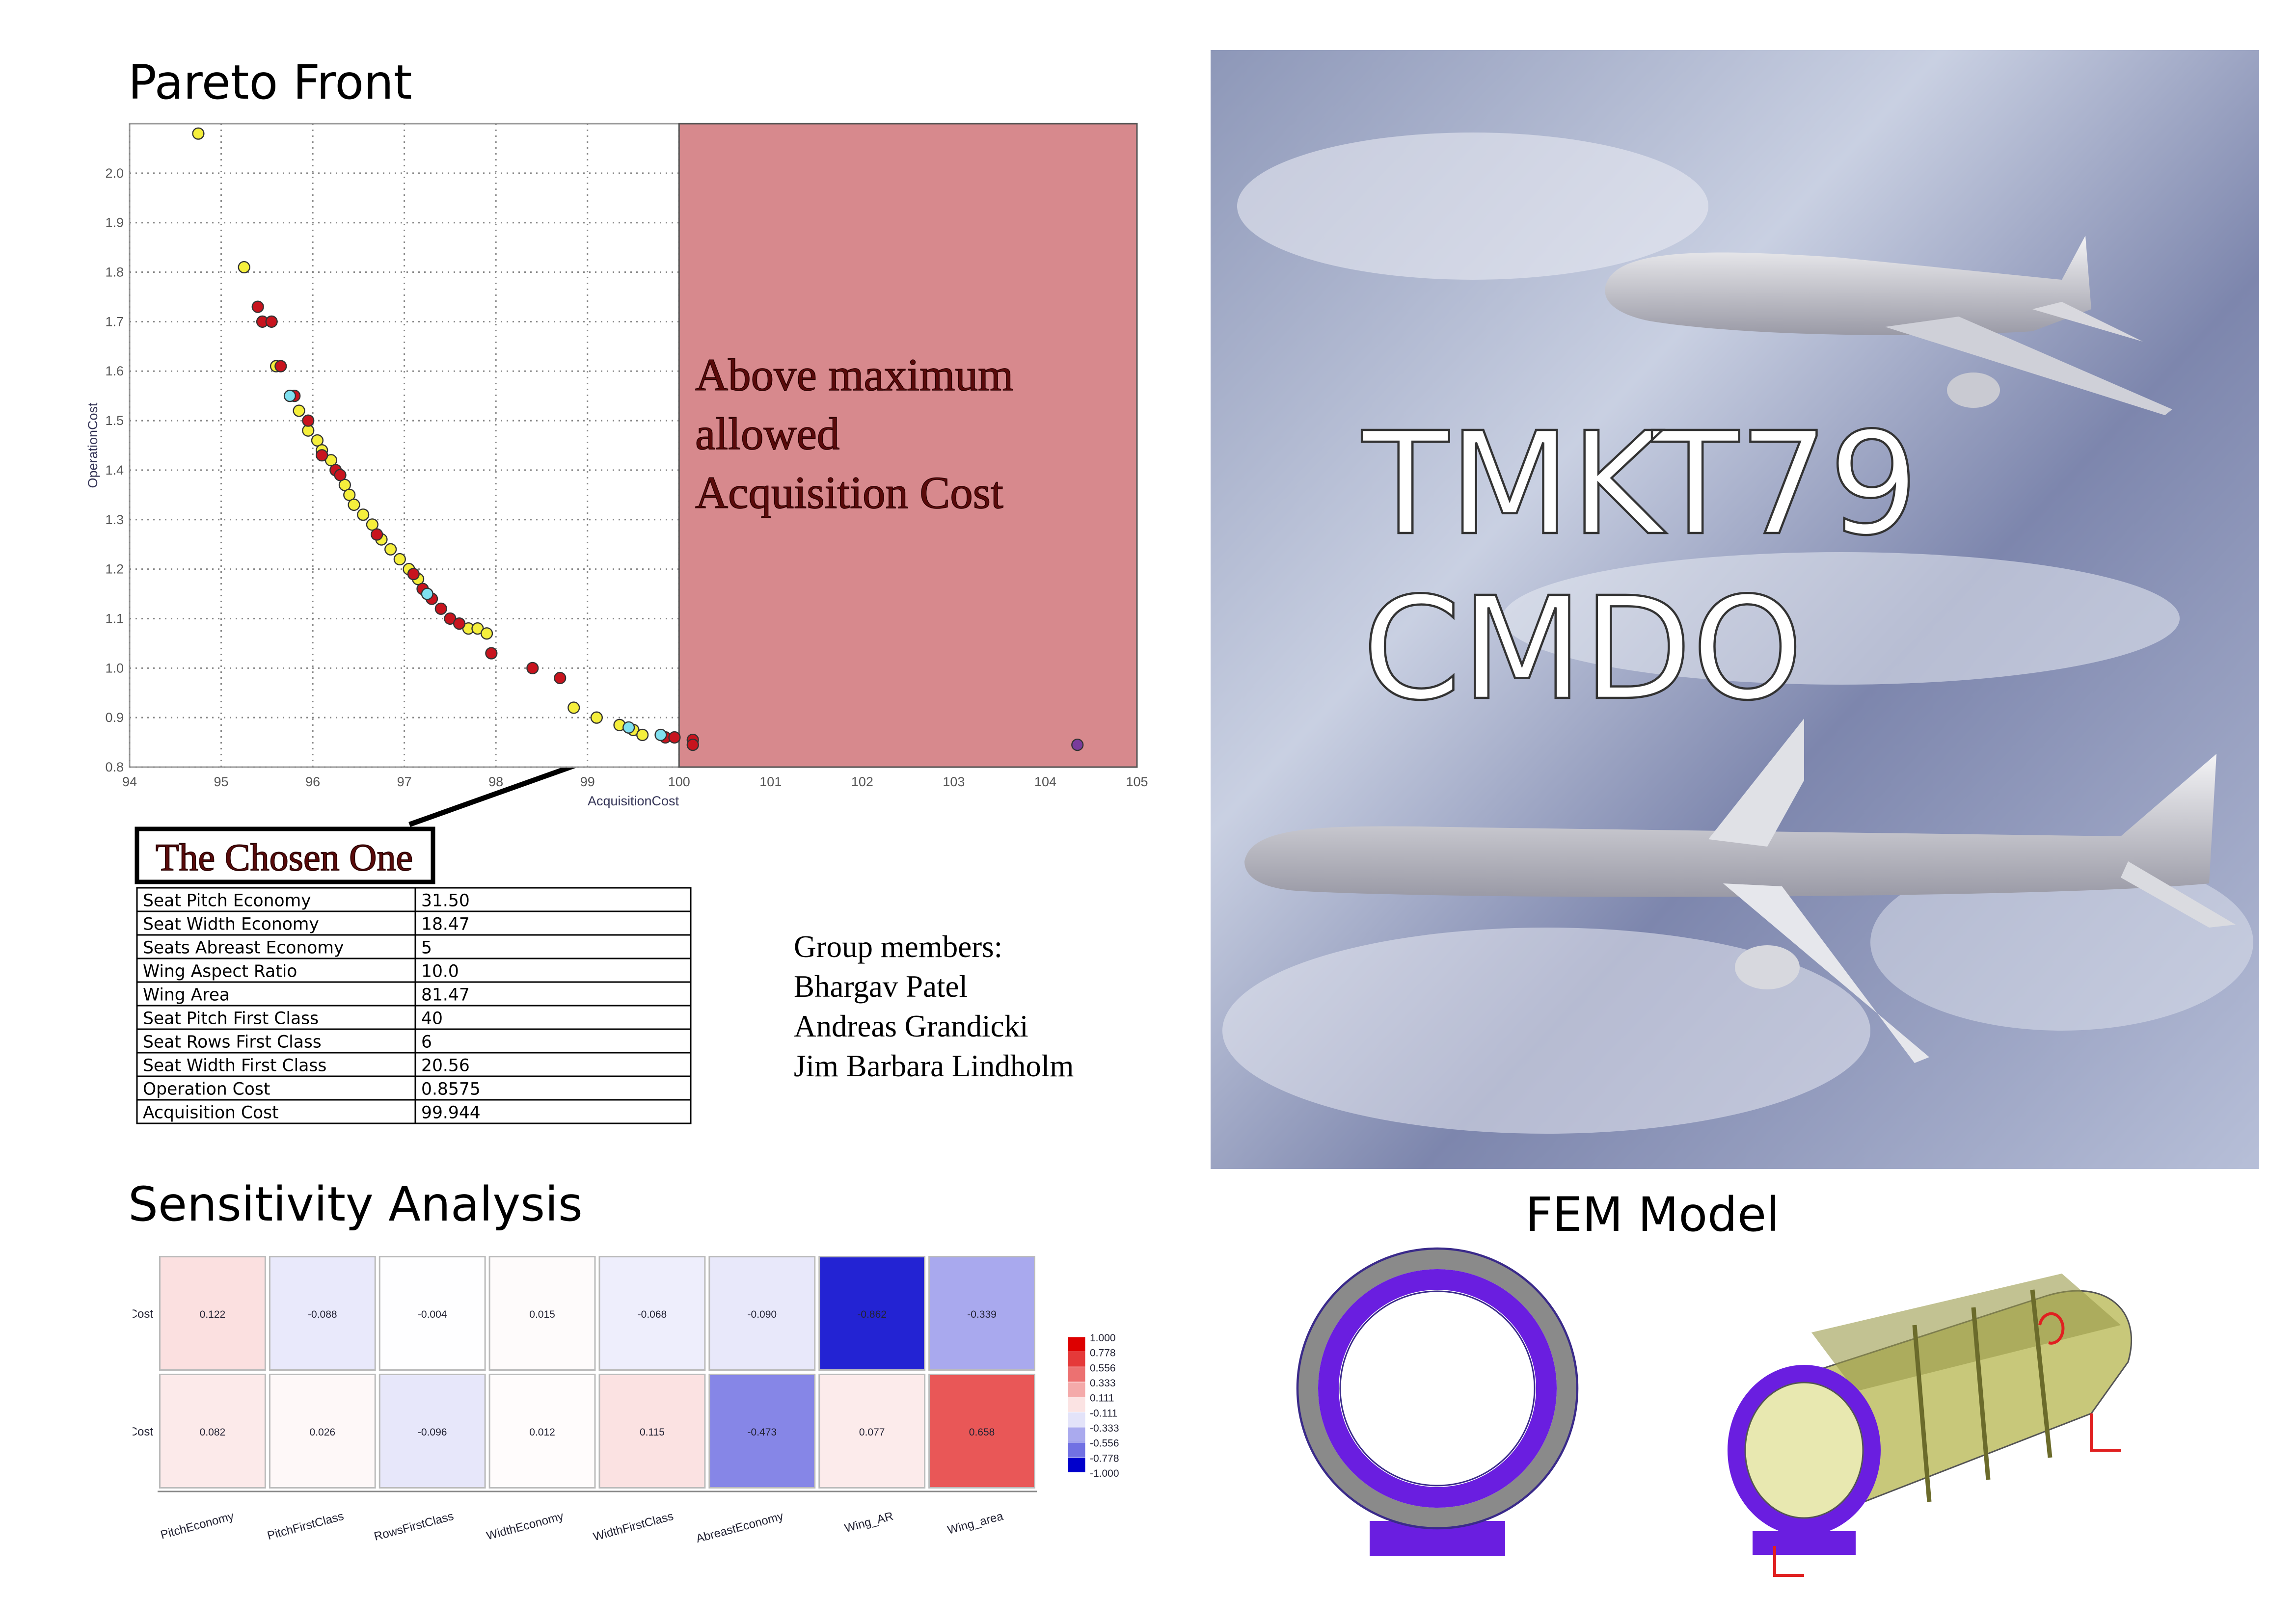 The width and height of the screenshot is (2296, 1623). Describe the element at coordinates (312, 781) in the screenshot. I see `x-tick-label: 96` at that location.